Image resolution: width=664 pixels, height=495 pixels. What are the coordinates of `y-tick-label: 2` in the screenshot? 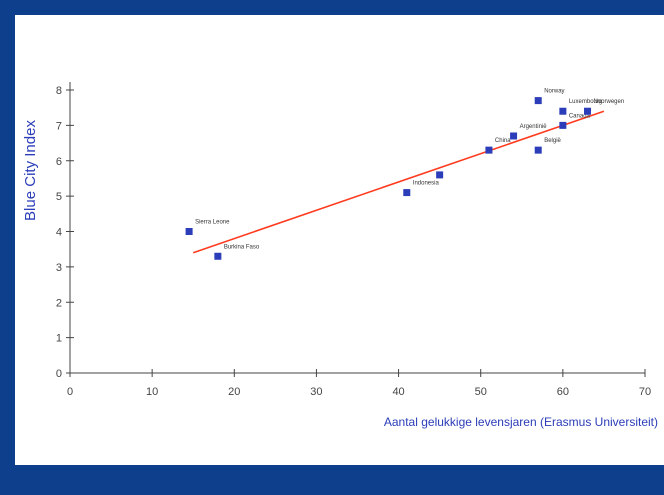 It's located at (59, 303).